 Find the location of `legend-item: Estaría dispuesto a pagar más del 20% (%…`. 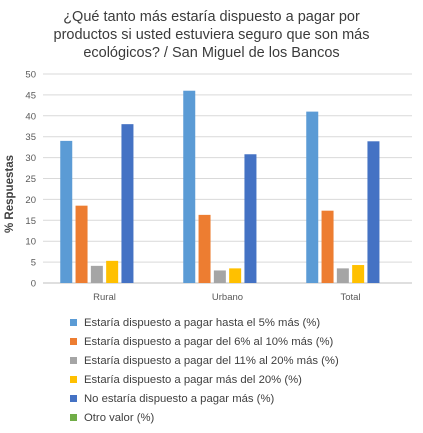

legend-item: Estaría dispuesto a pagar más del 20% (%… is located at coordinates (242, 379).